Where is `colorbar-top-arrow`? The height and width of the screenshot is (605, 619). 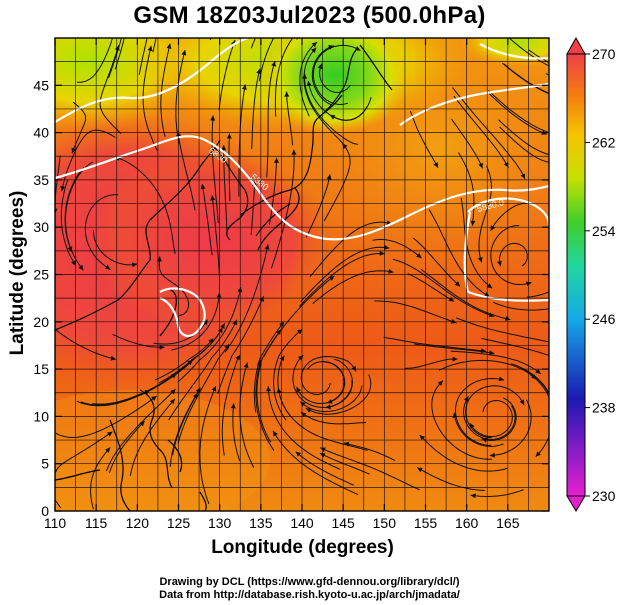 colorbar-top-arrow is located at coordinates (576, 45).